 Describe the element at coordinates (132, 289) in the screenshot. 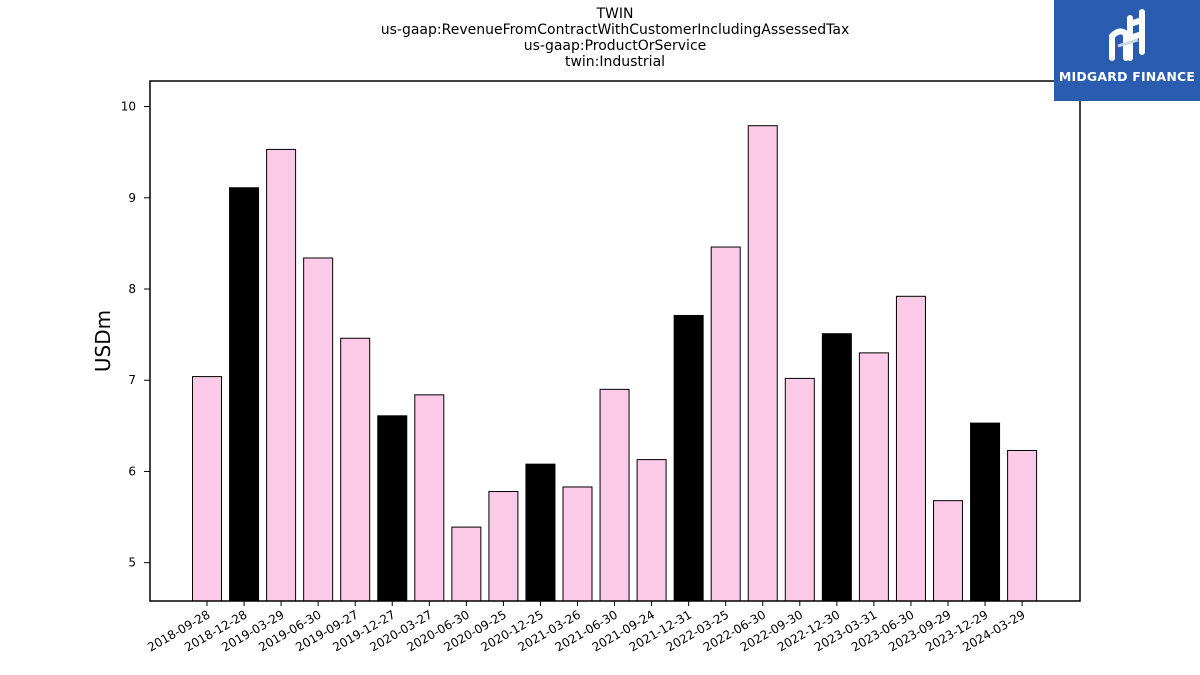

I see `y-tick-label: 8` at that location.